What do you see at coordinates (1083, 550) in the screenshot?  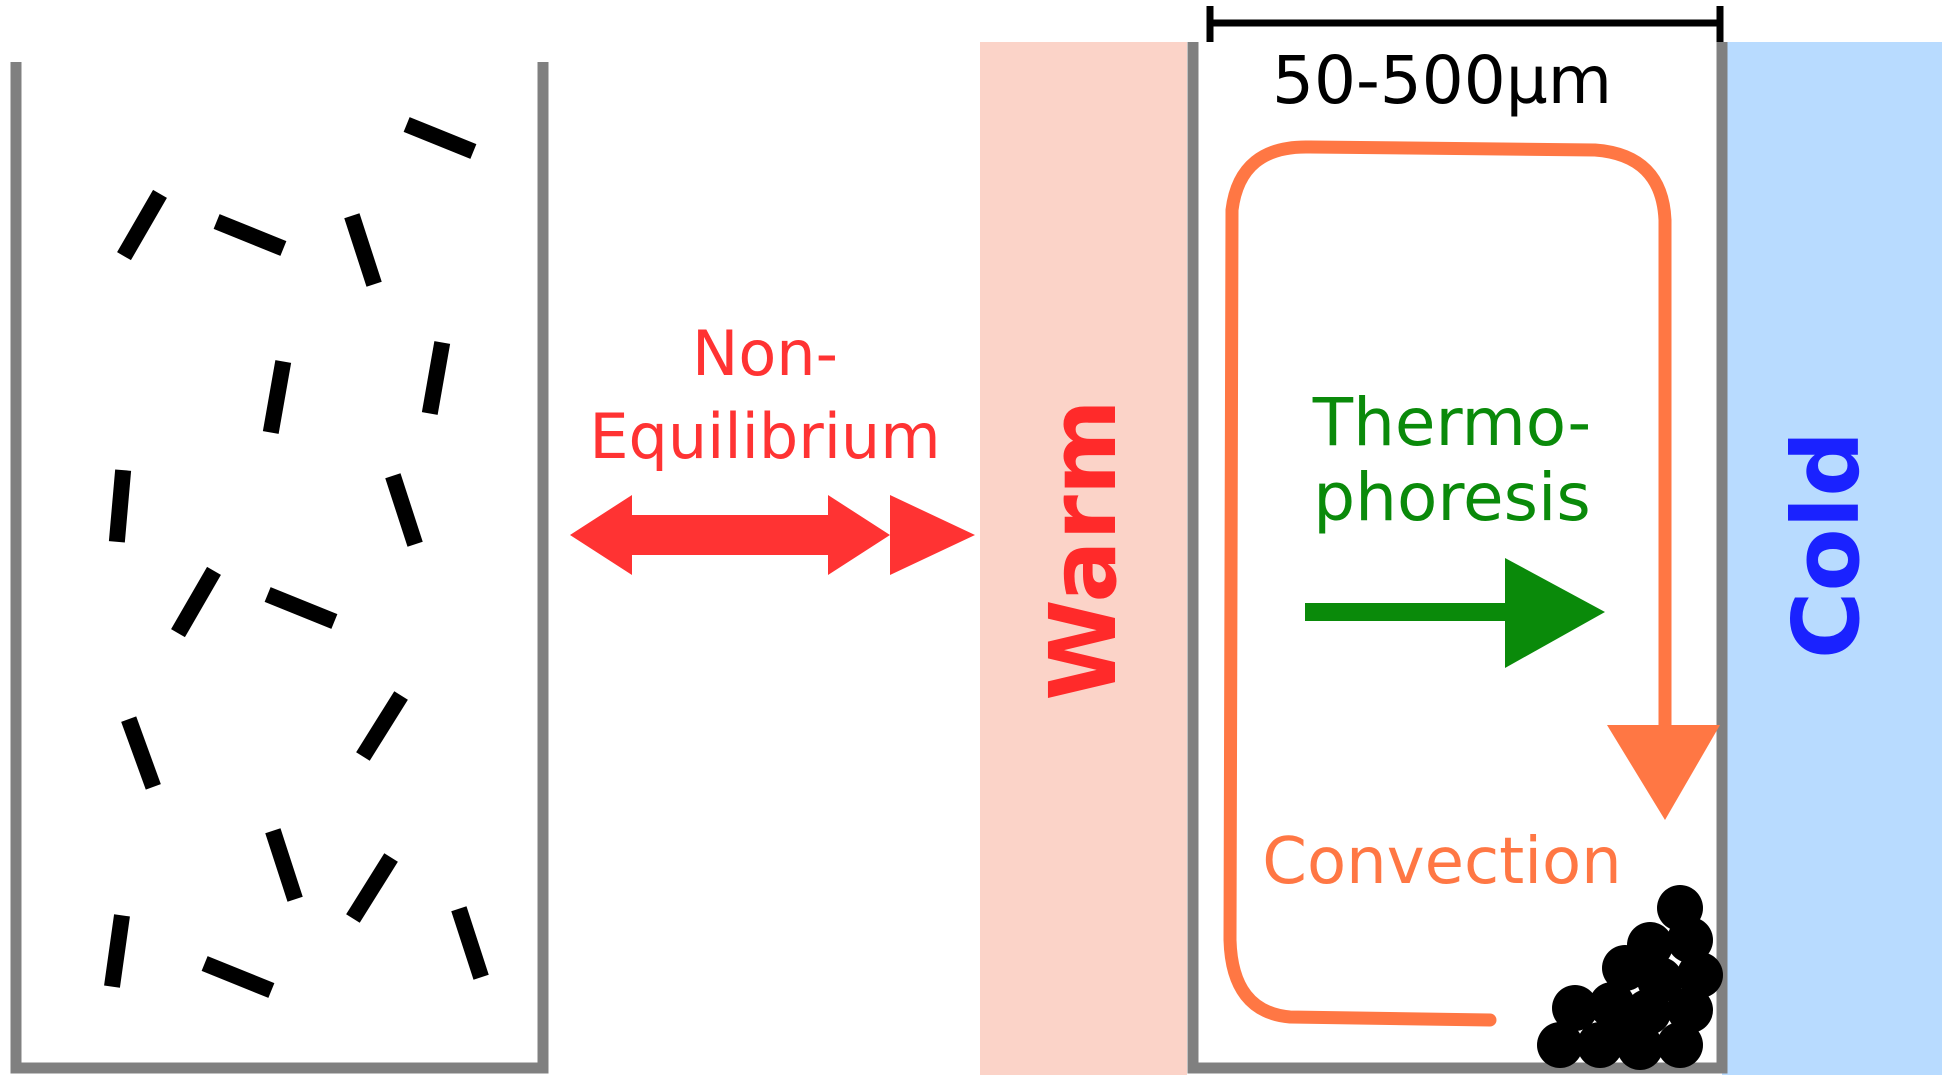 I see `warm-label: Warm` at bounding box center [1083, 550].